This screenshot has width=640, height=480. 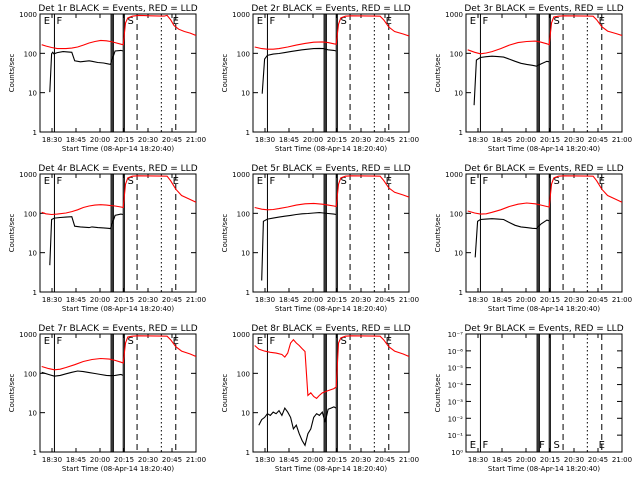 I want to click on y-tick-label: 10⁻³, so click(x=456, y=402).